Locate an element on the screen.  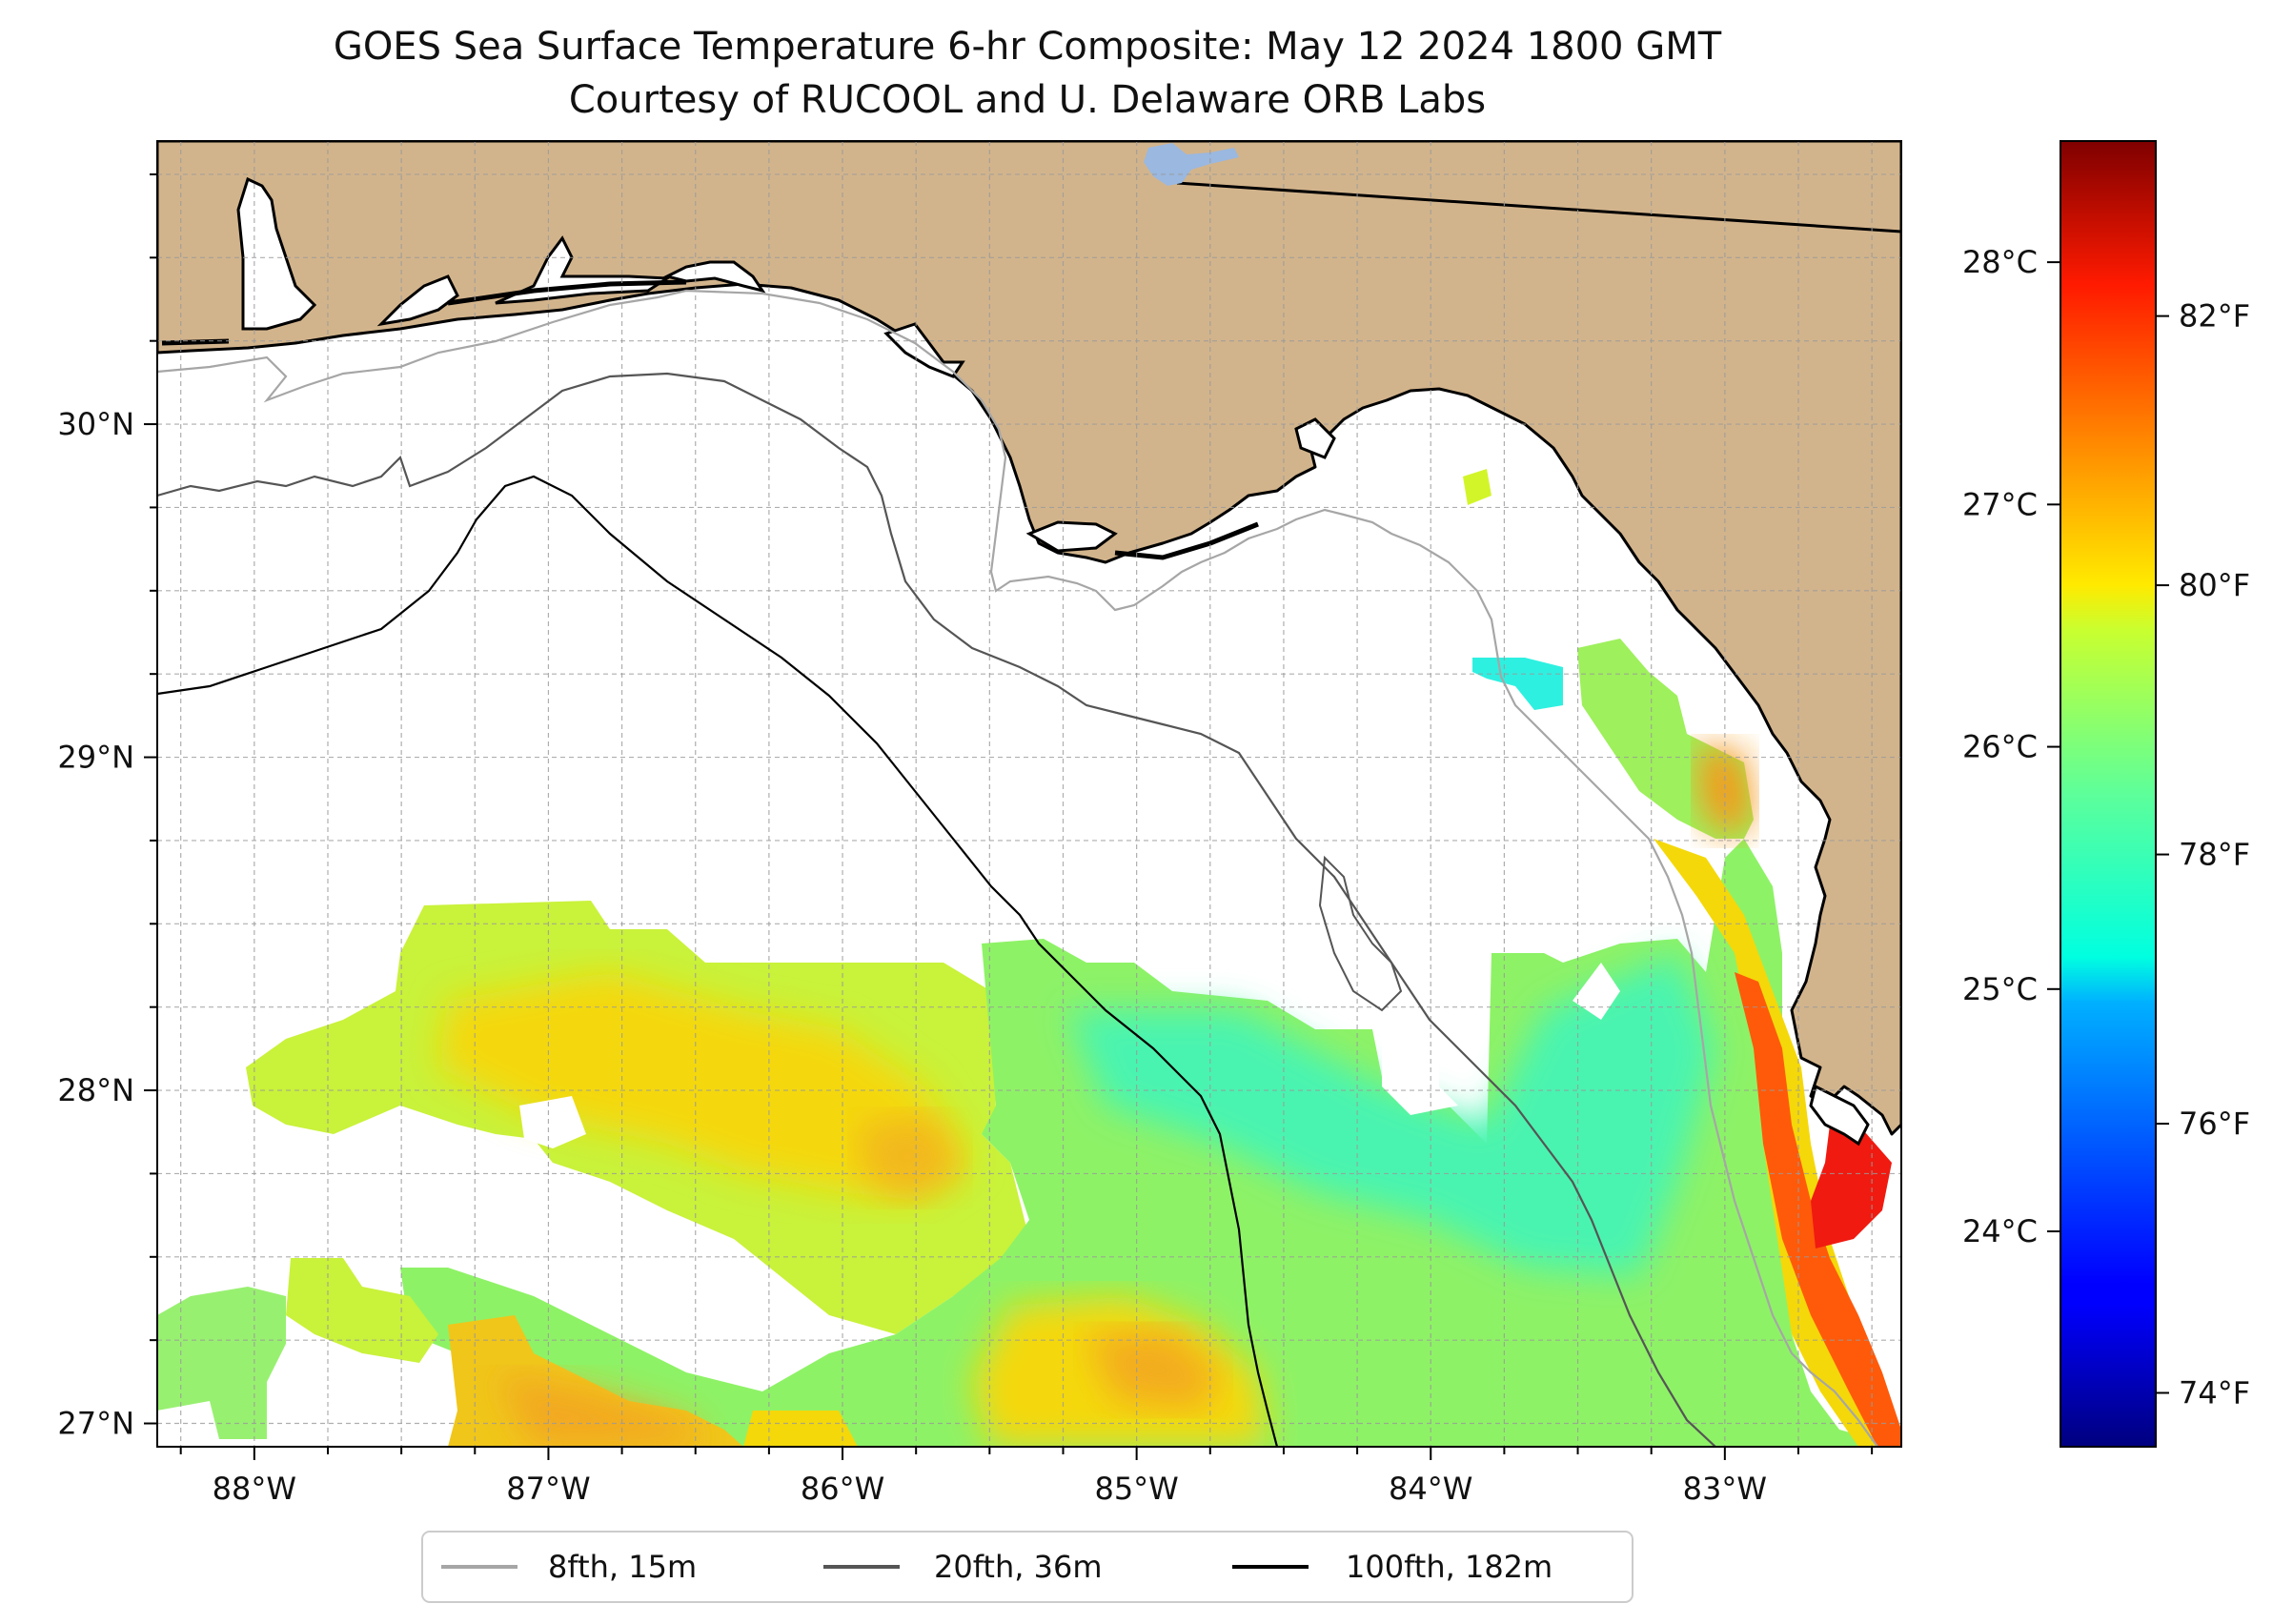
lat-tick-label: 29°N is located at coordinates (96, 758).